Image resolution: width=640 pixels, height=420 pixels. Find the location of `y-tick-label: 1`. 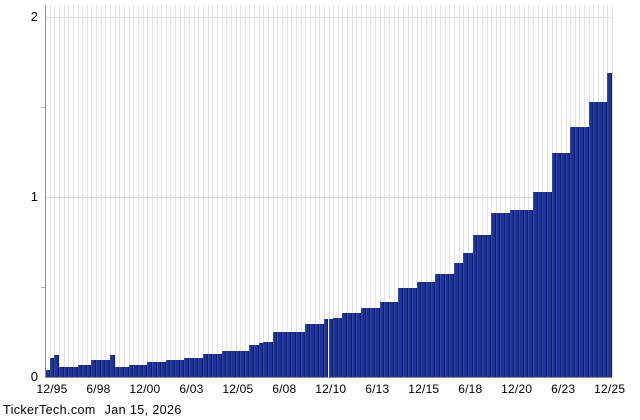

y-tick-label: 1 is located at coordinates (34, 196).